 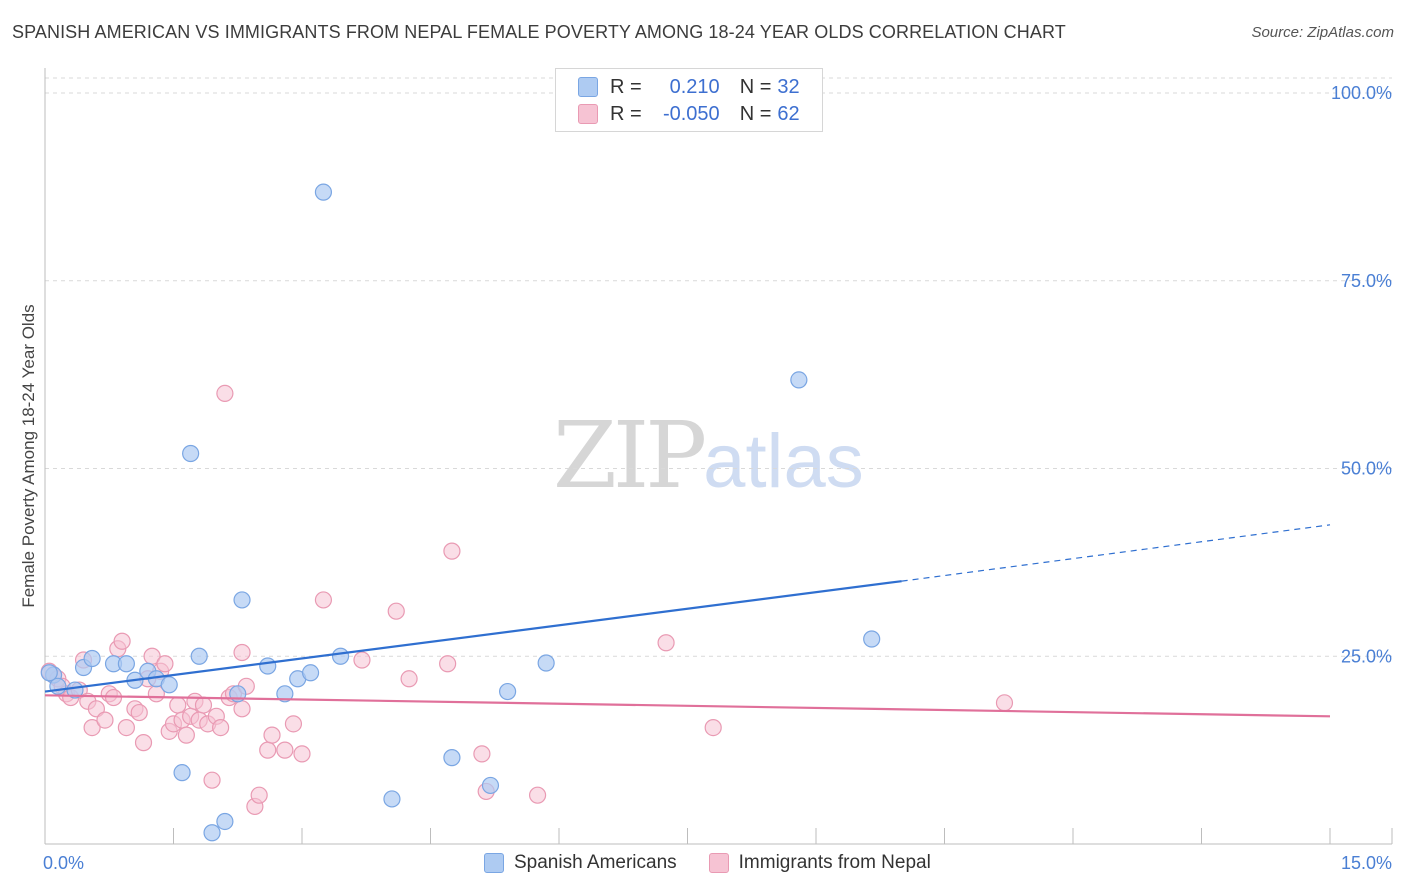 I want to click on watermark: ZIPatlas, so click(x=708, y=455).